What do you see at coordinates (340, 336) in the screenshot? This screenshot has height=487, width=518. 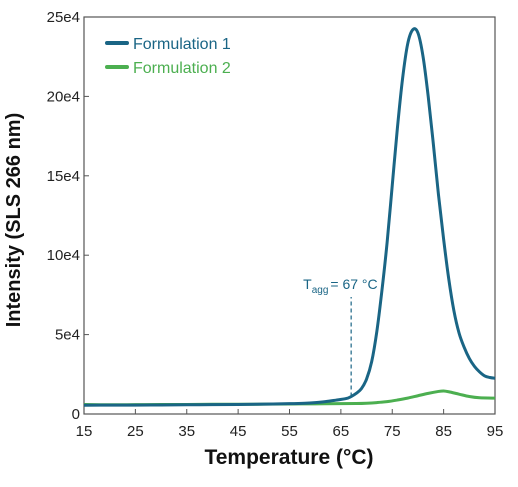 I see `tagg-annotation: Tagg = 67 °C` at bounding box center [340, 336].